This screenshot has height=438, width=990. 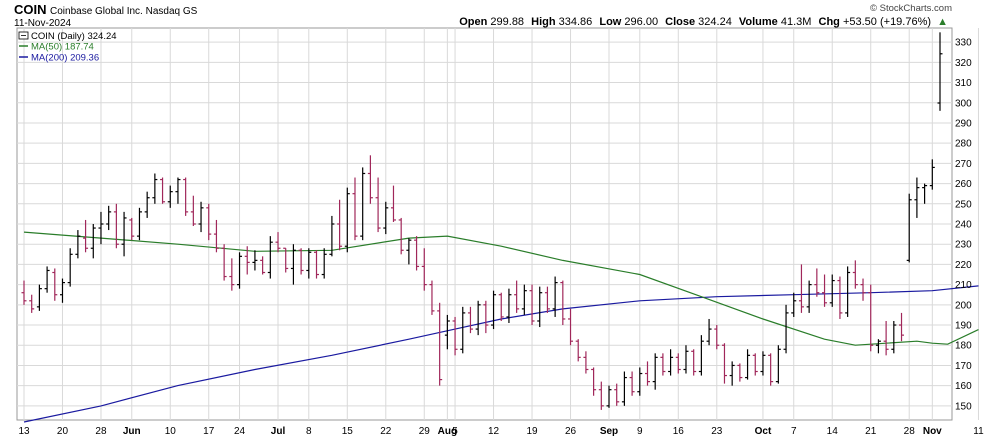 I want to click on x-tick-label: 29, so click(x=425, y=431).